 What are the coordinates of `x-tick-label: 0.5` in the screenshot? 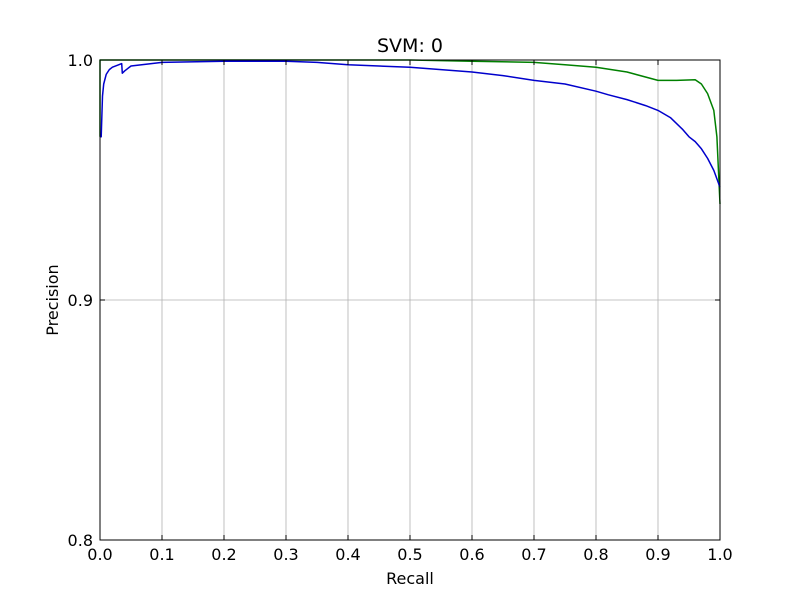 It's located at (409, 554).